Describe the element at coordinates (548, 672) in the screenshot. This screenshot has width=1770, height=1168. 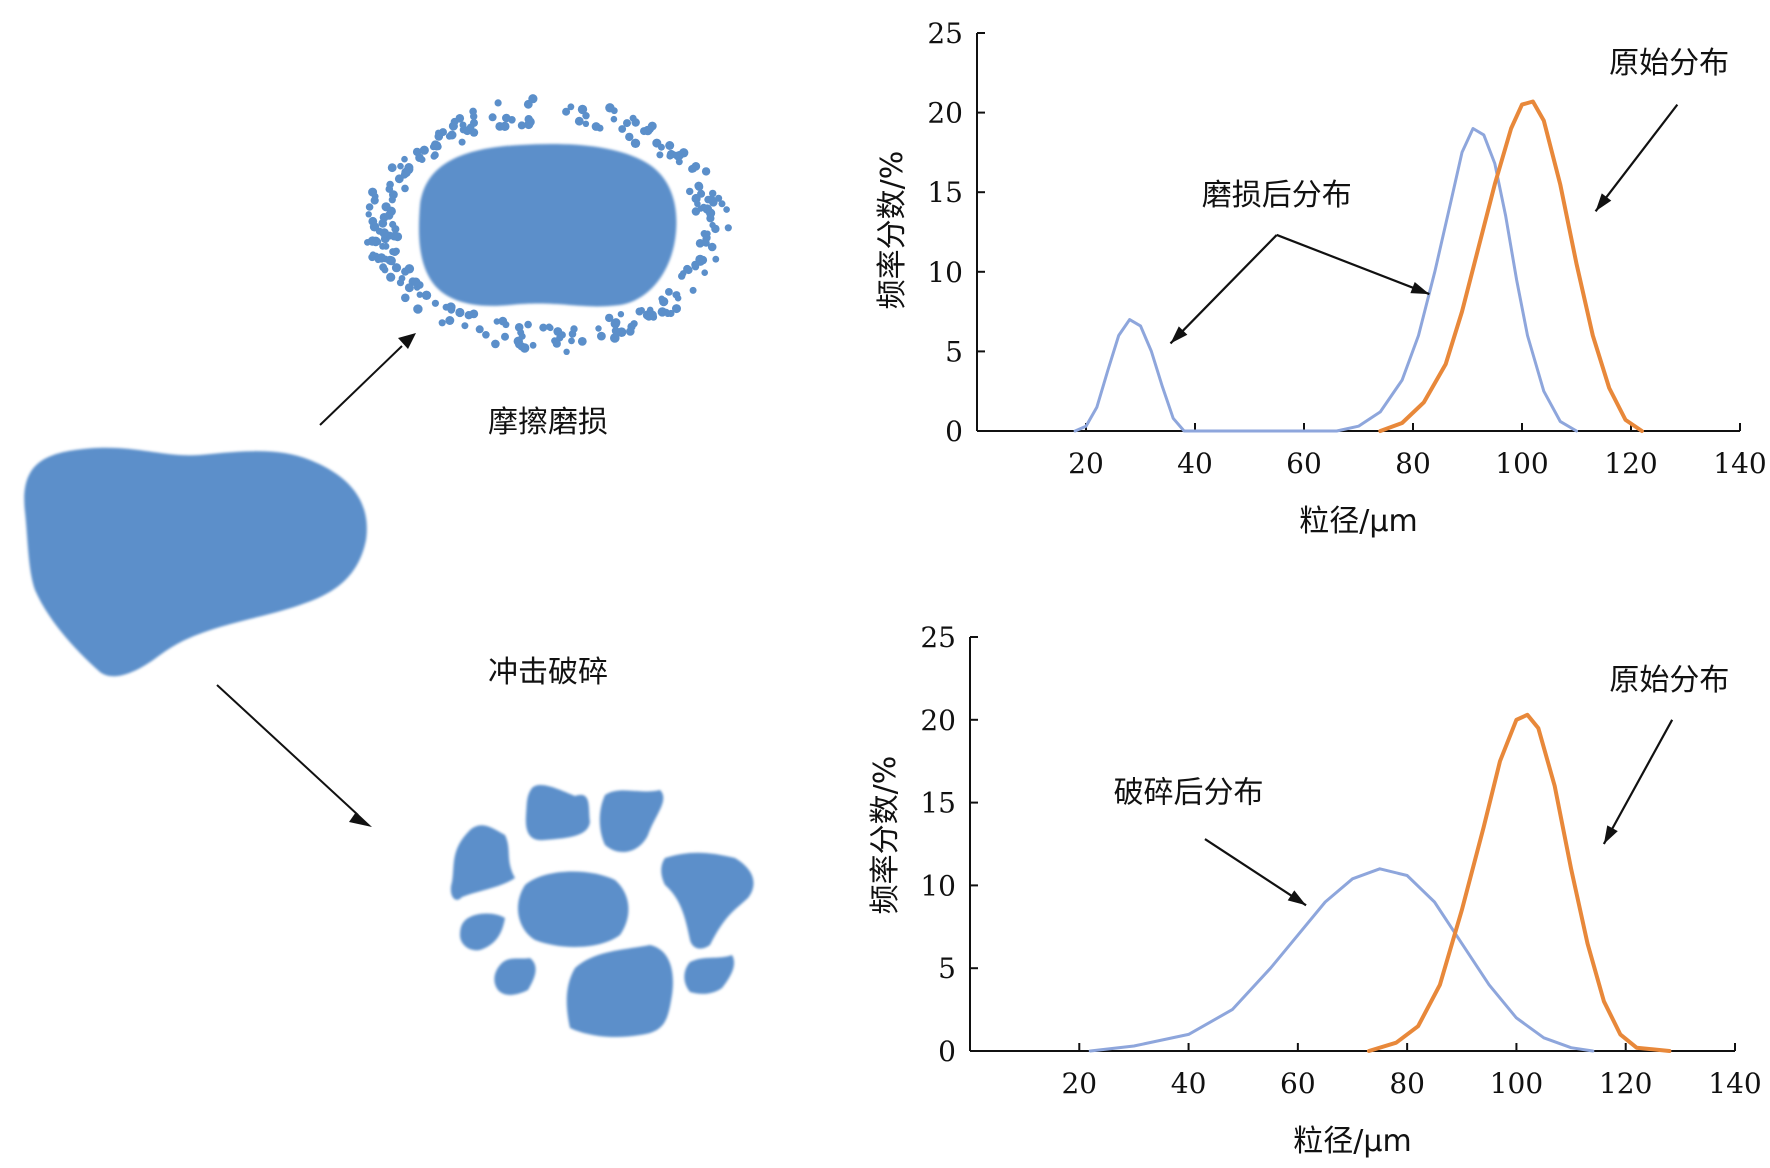
I see `impact-label: 冲击破碎` at that location.